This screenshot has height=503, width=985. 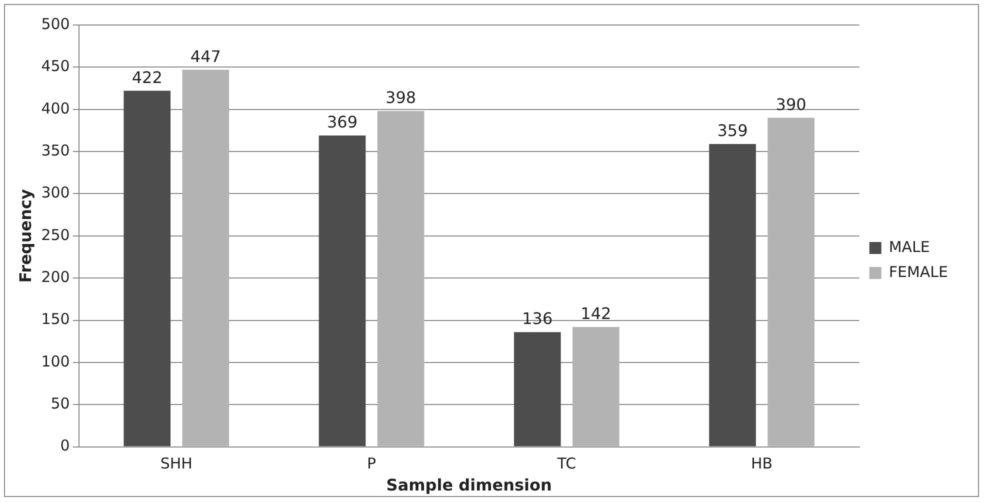 I want to click on data-label: 447, so click(x=205, y=56).